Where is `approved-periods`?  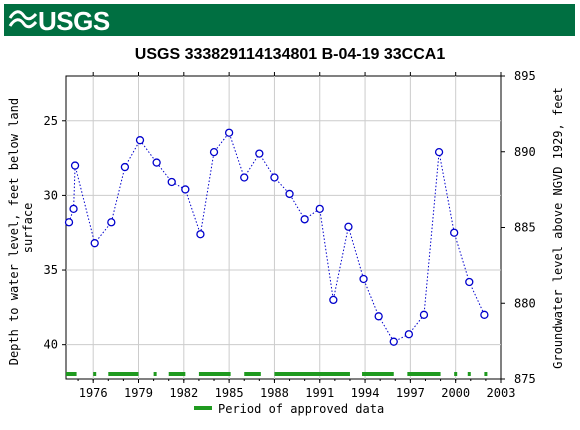 approved-periods is located at coordinates (277, 374).